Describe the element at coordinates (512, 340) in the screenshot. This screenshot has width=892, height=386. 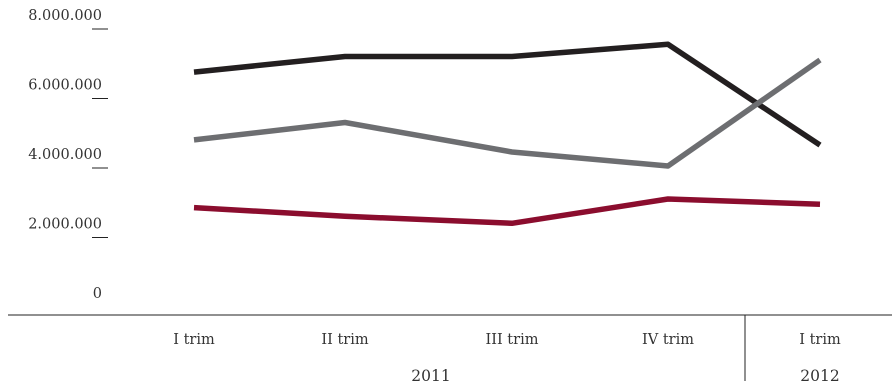
I see `x-tick-label: III trim` at that location.